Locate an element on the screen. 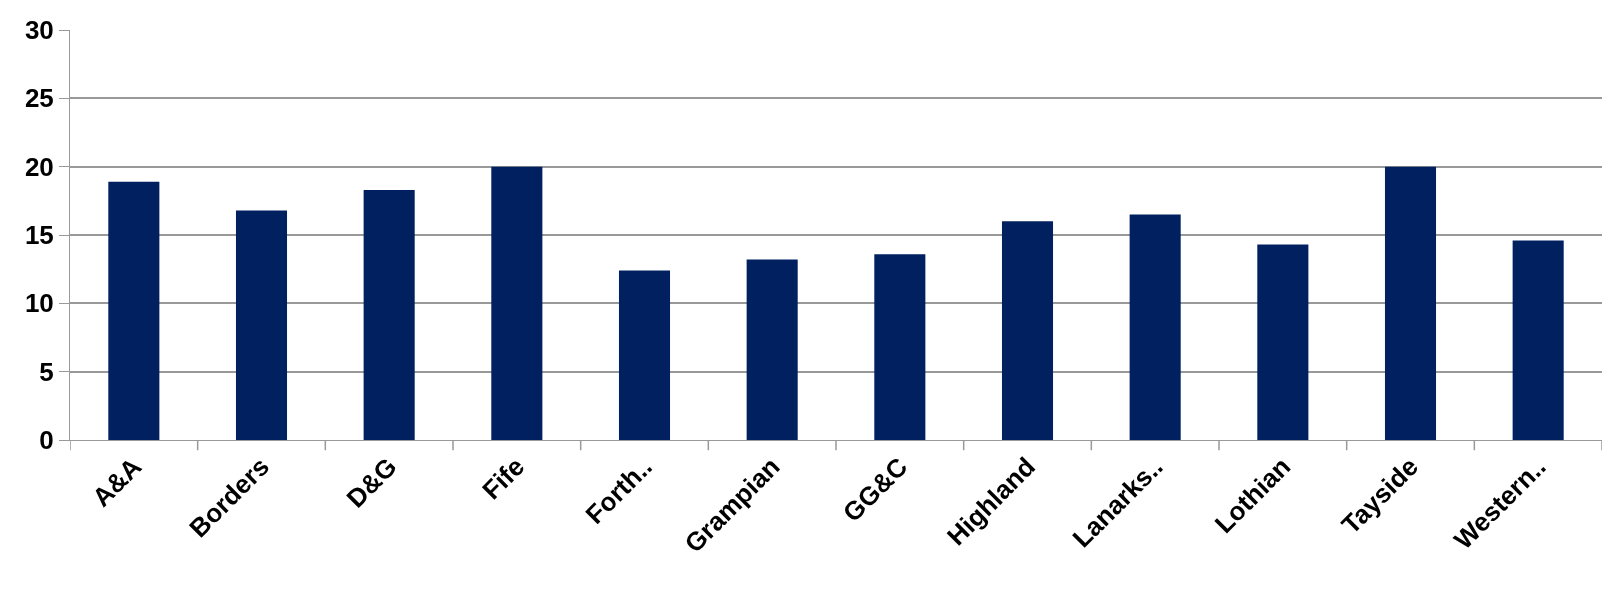 The image size is (1612, 605). x-tick-label: Fife is located at coordinates (503, 478).